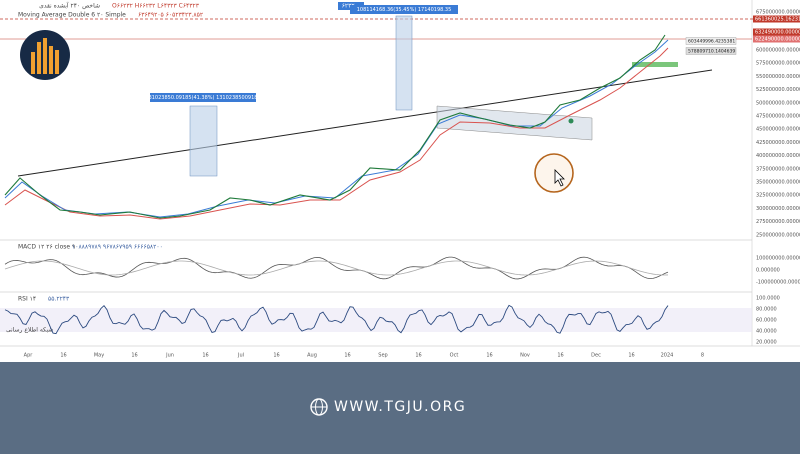 Image resolution: width=800 pixels, height=454 pixels. What do you see at coordinates (117, 247) in the screenshot?
I see `macd-values: ۱۰۸۸۸۹۷۸۹ ۹۶۷۸۶۷۹۵۹ ۶۶۶۶۵۸۲۰۰` at bounding box center [117, 247].